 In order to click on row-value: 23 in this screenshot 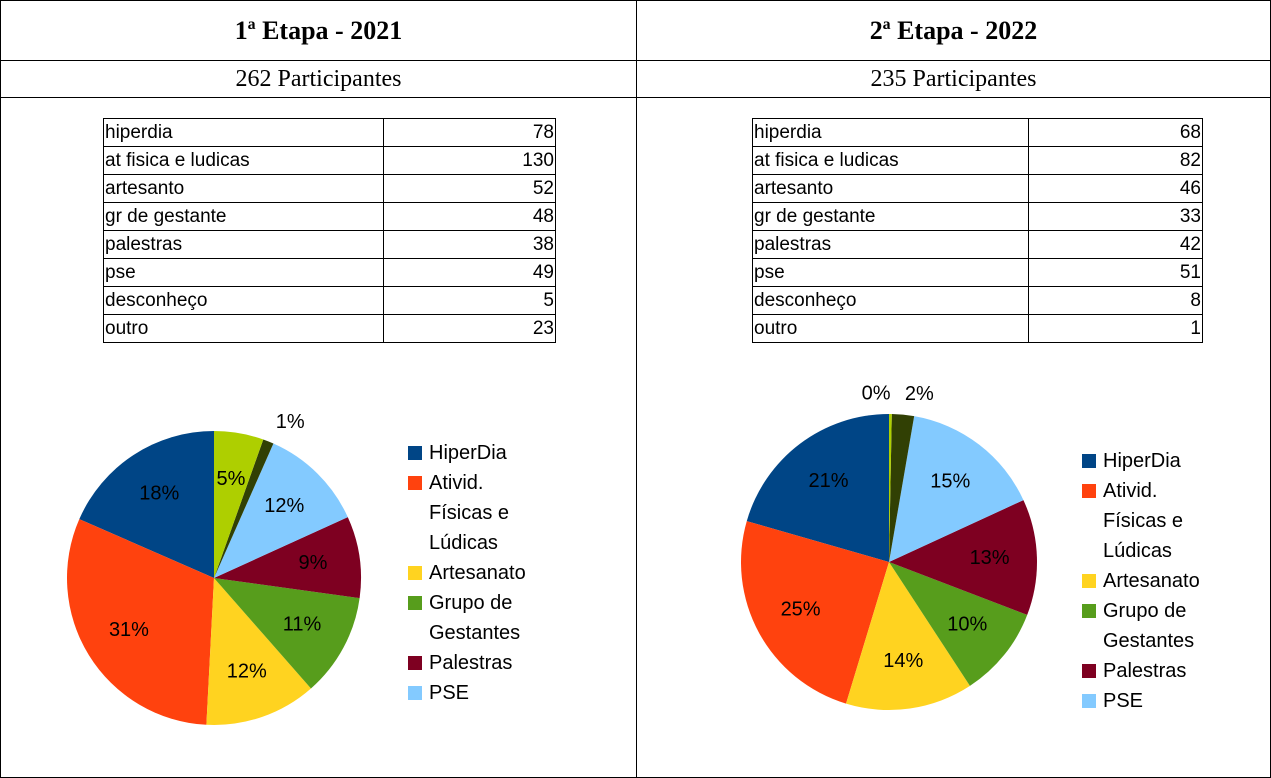, I will do `click(469, 328)`.